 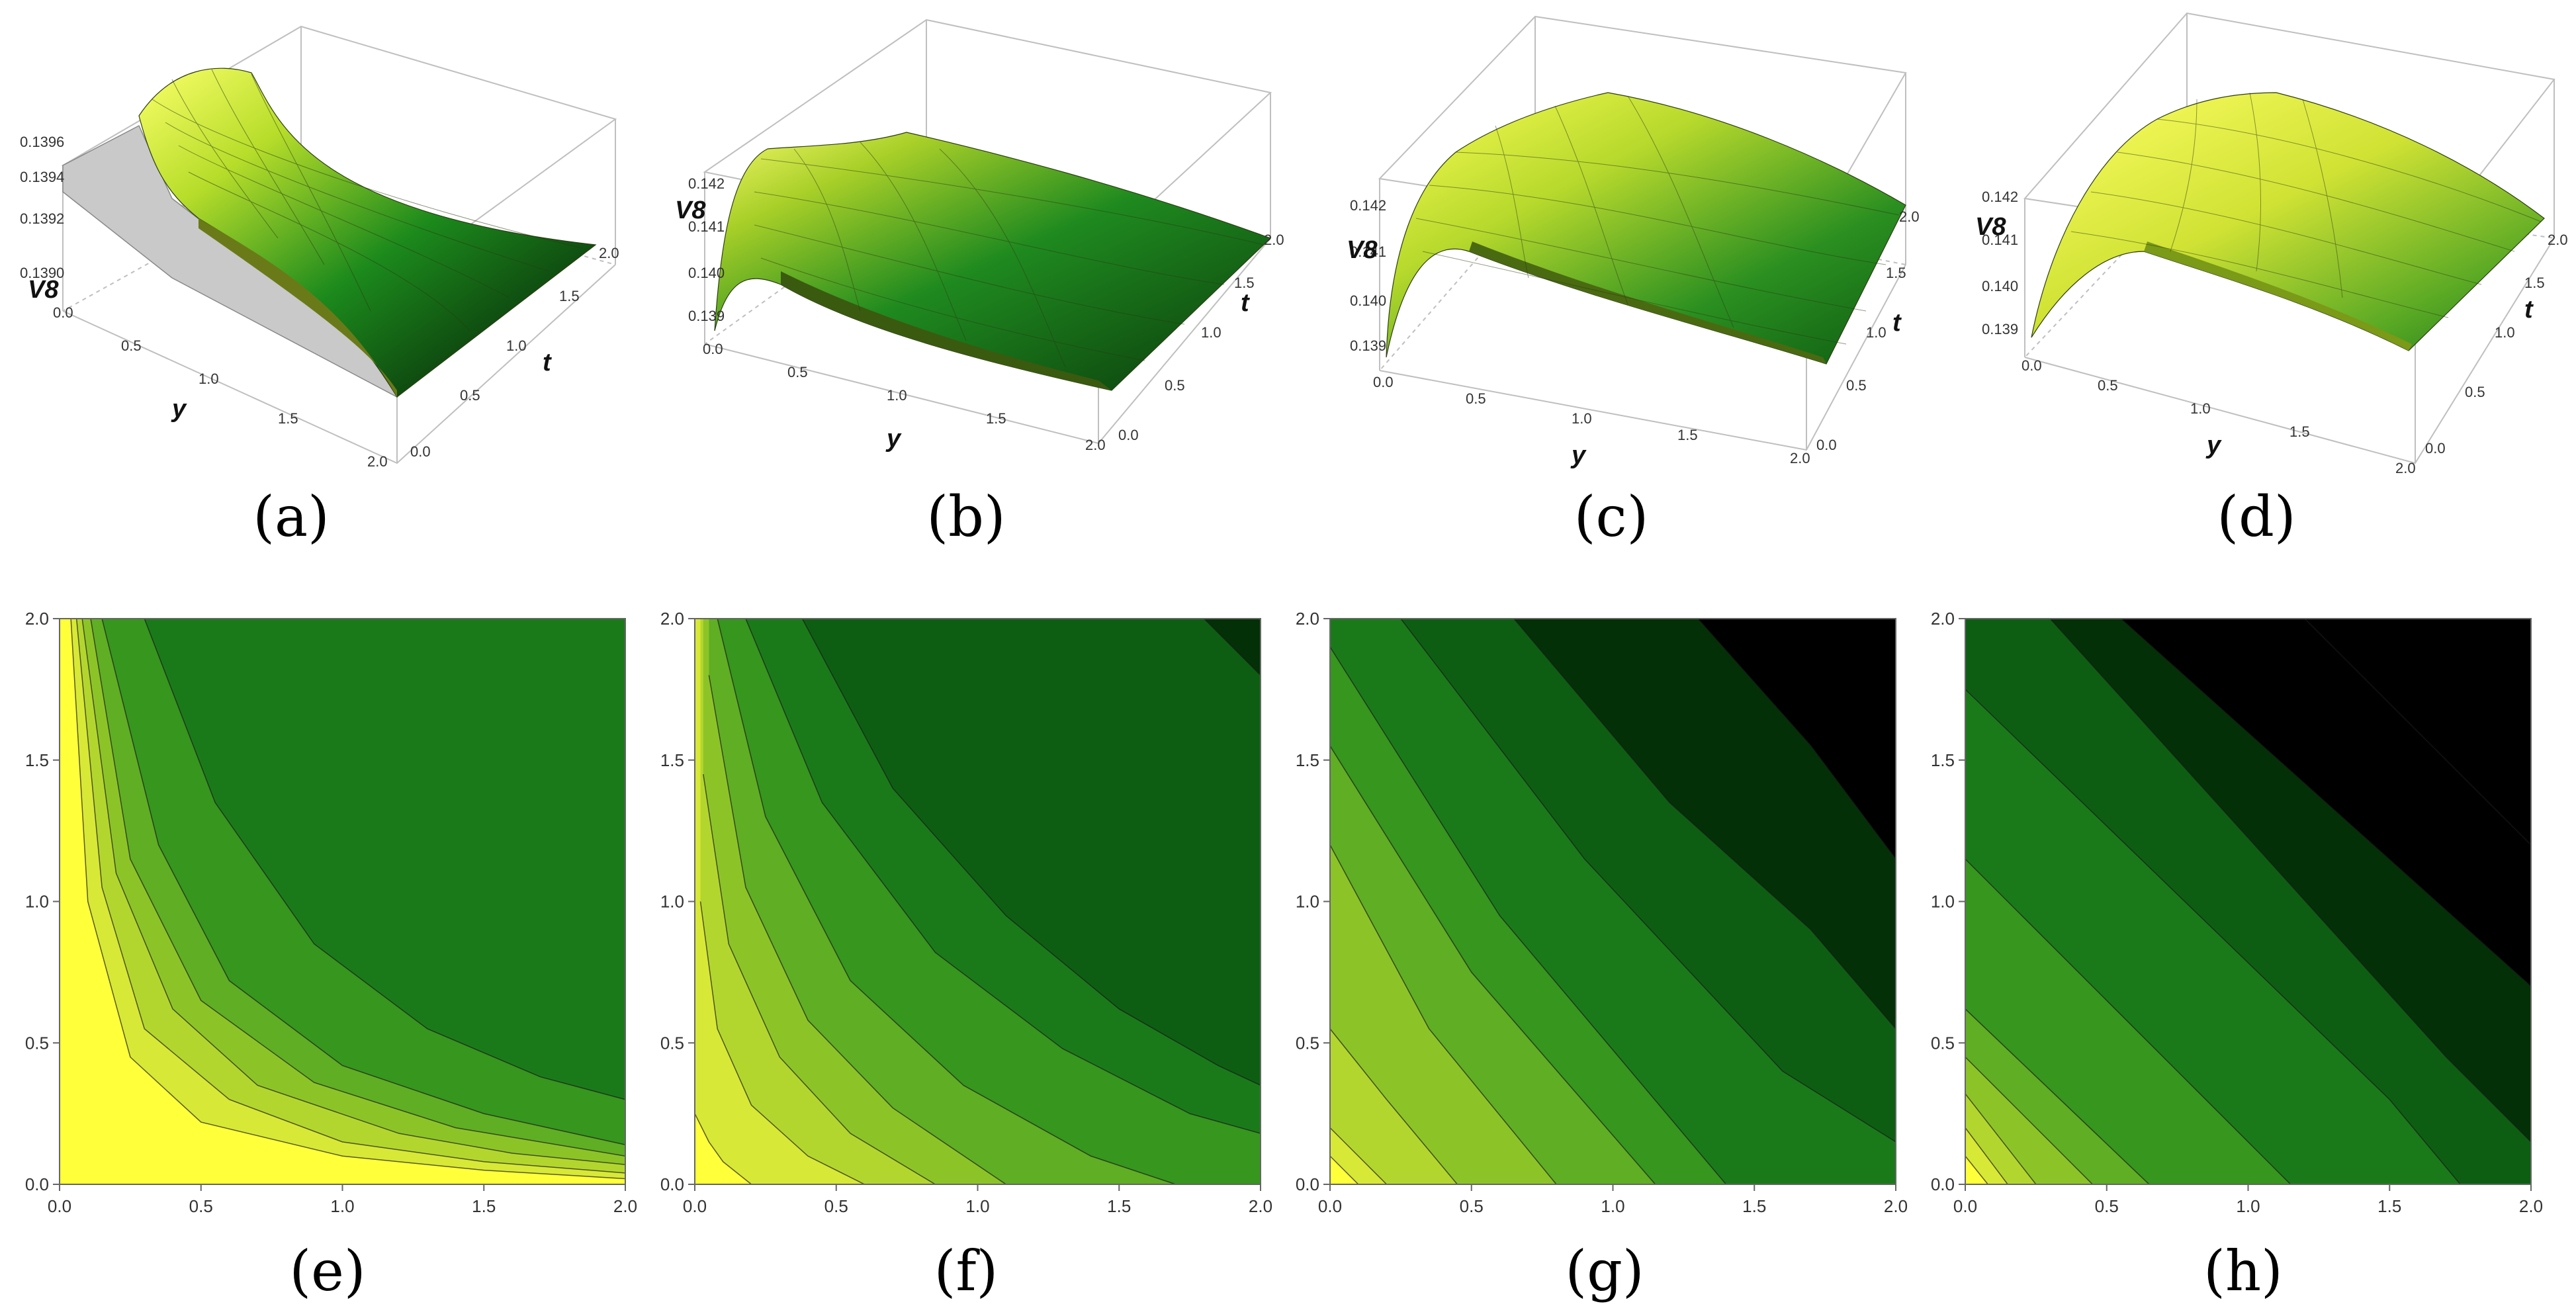 I want to click on z-tick-d-2: 0.141, so click(x=2000, y=240).